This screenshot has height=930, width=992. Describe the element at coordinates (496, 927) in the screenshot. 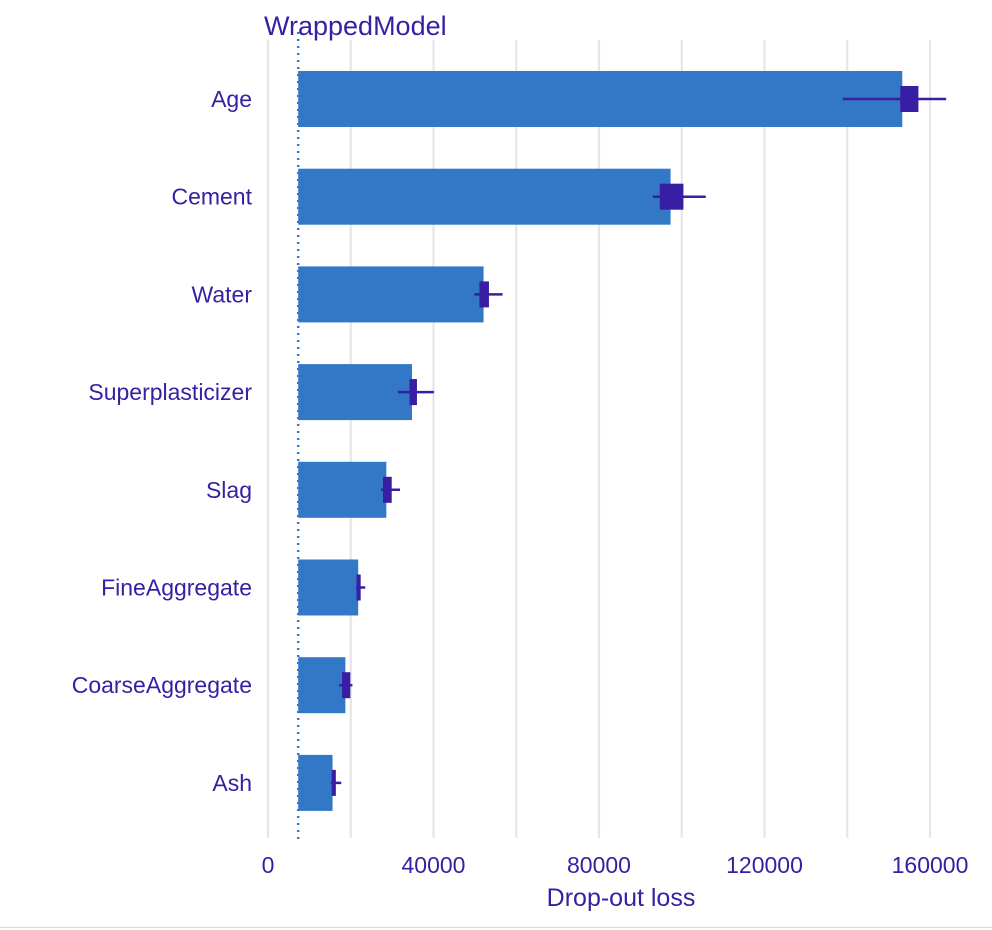

I see `bottom-divider` at that location.